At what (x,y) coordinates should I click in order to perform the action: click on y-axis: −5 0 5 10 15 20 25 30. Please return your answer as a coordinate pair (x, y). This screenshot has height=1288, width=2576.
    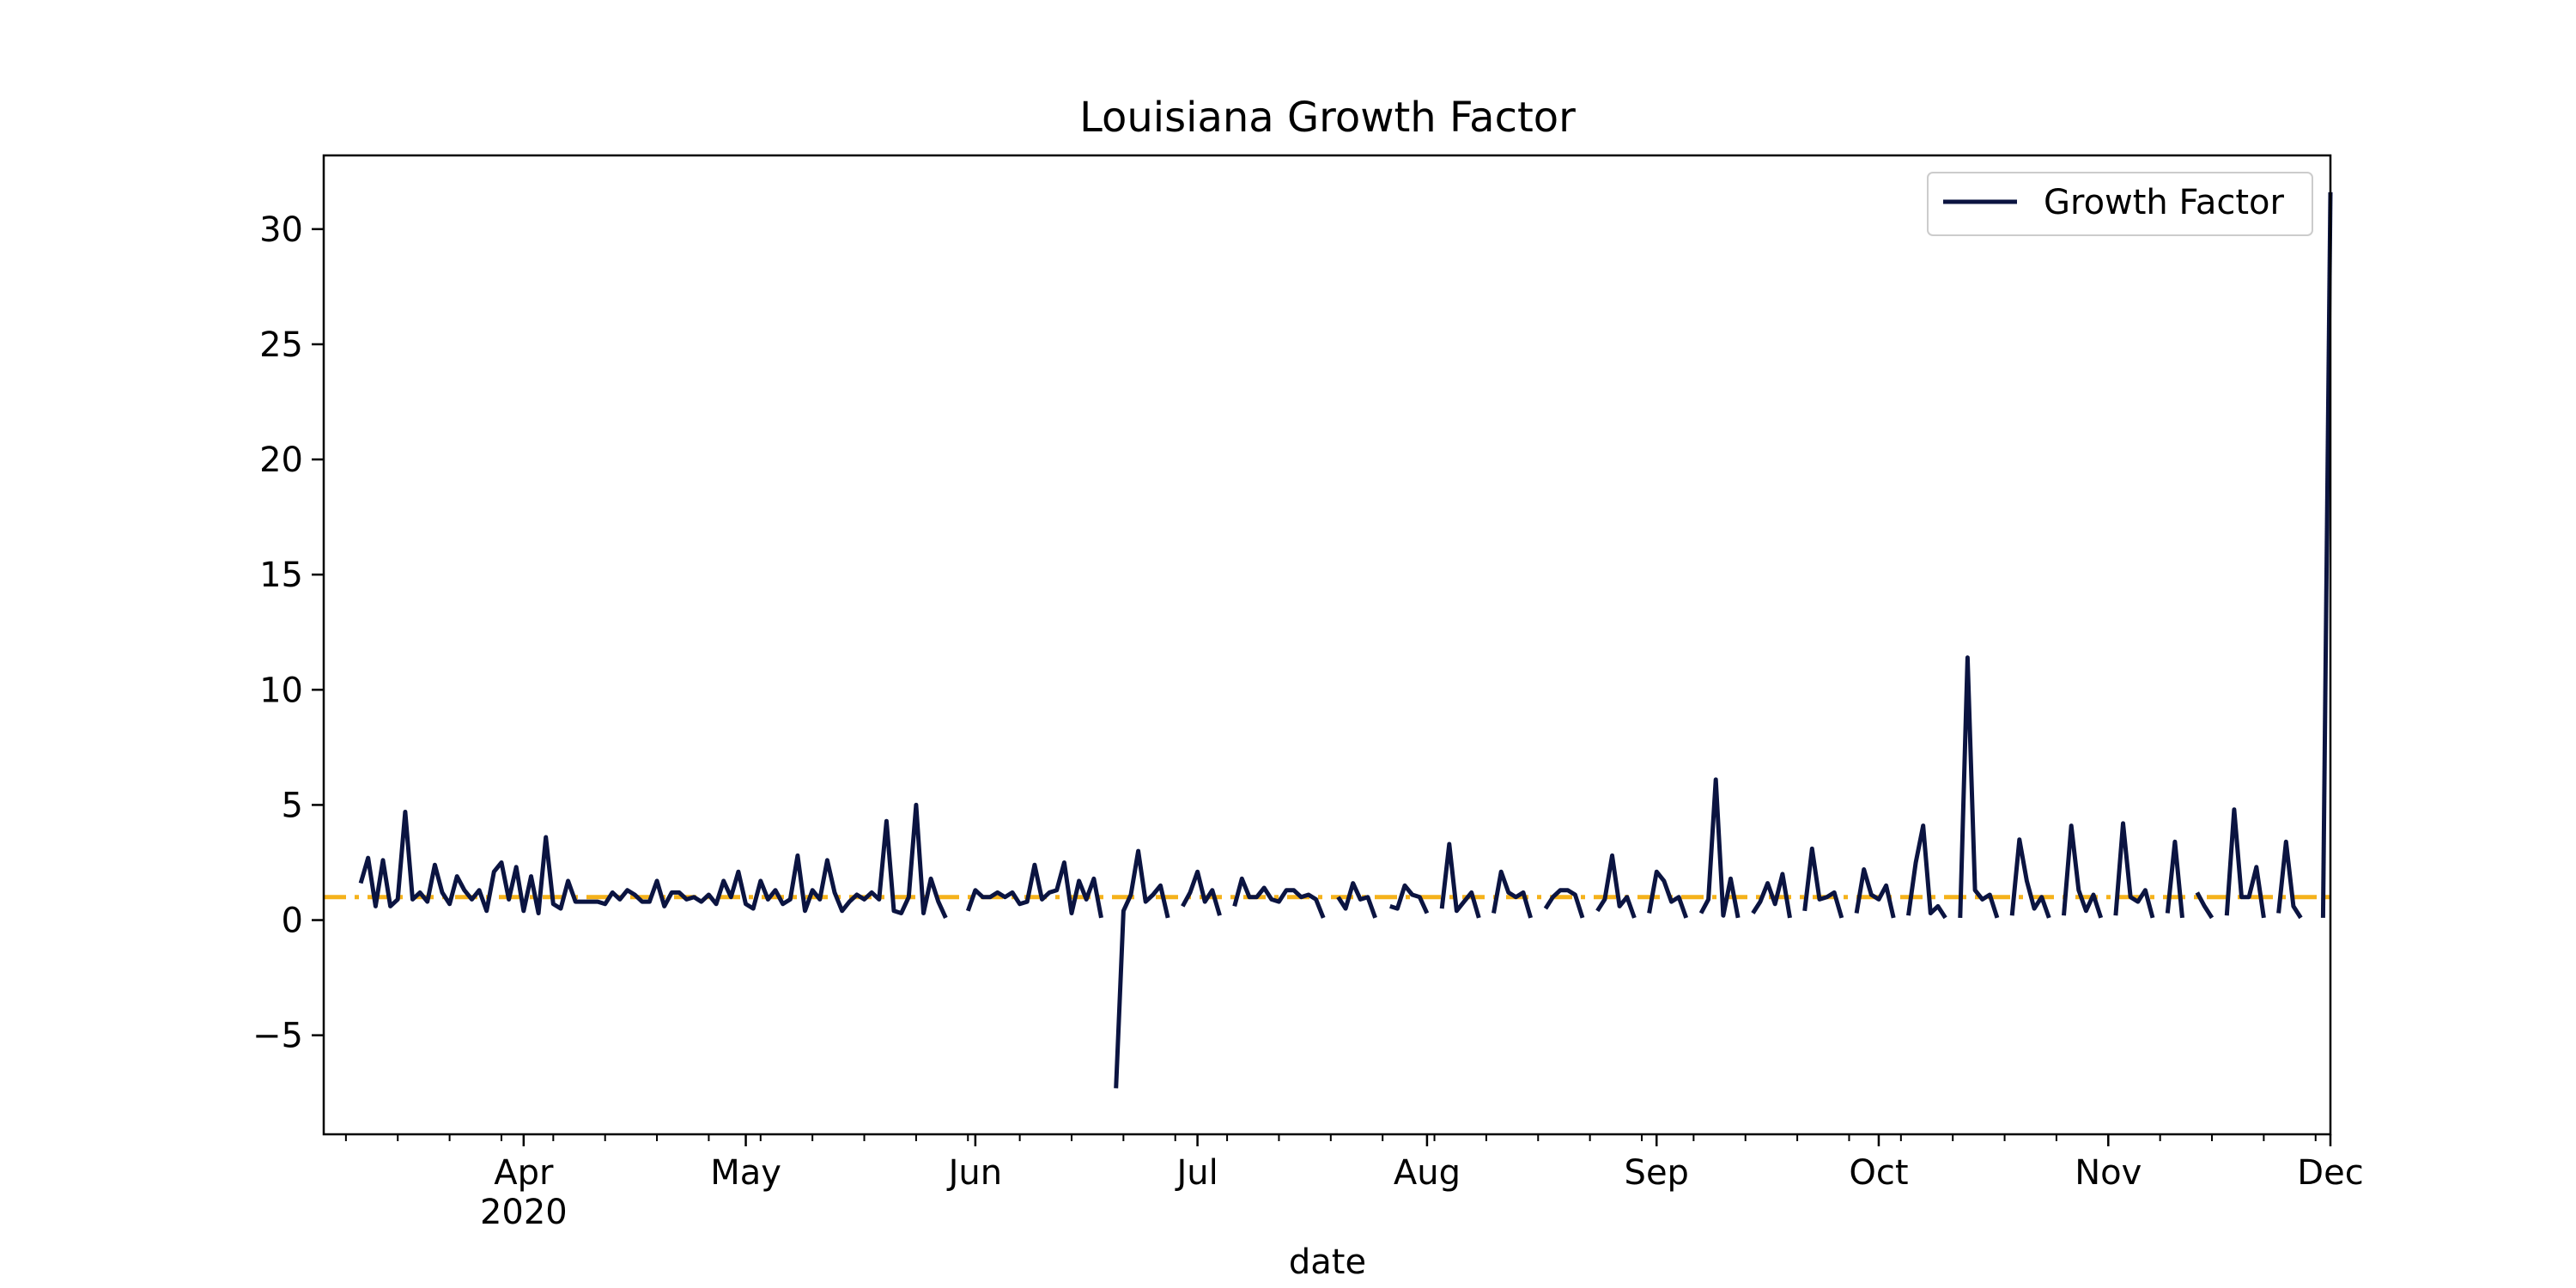
    Looking at the image, I should click on (288, 633).